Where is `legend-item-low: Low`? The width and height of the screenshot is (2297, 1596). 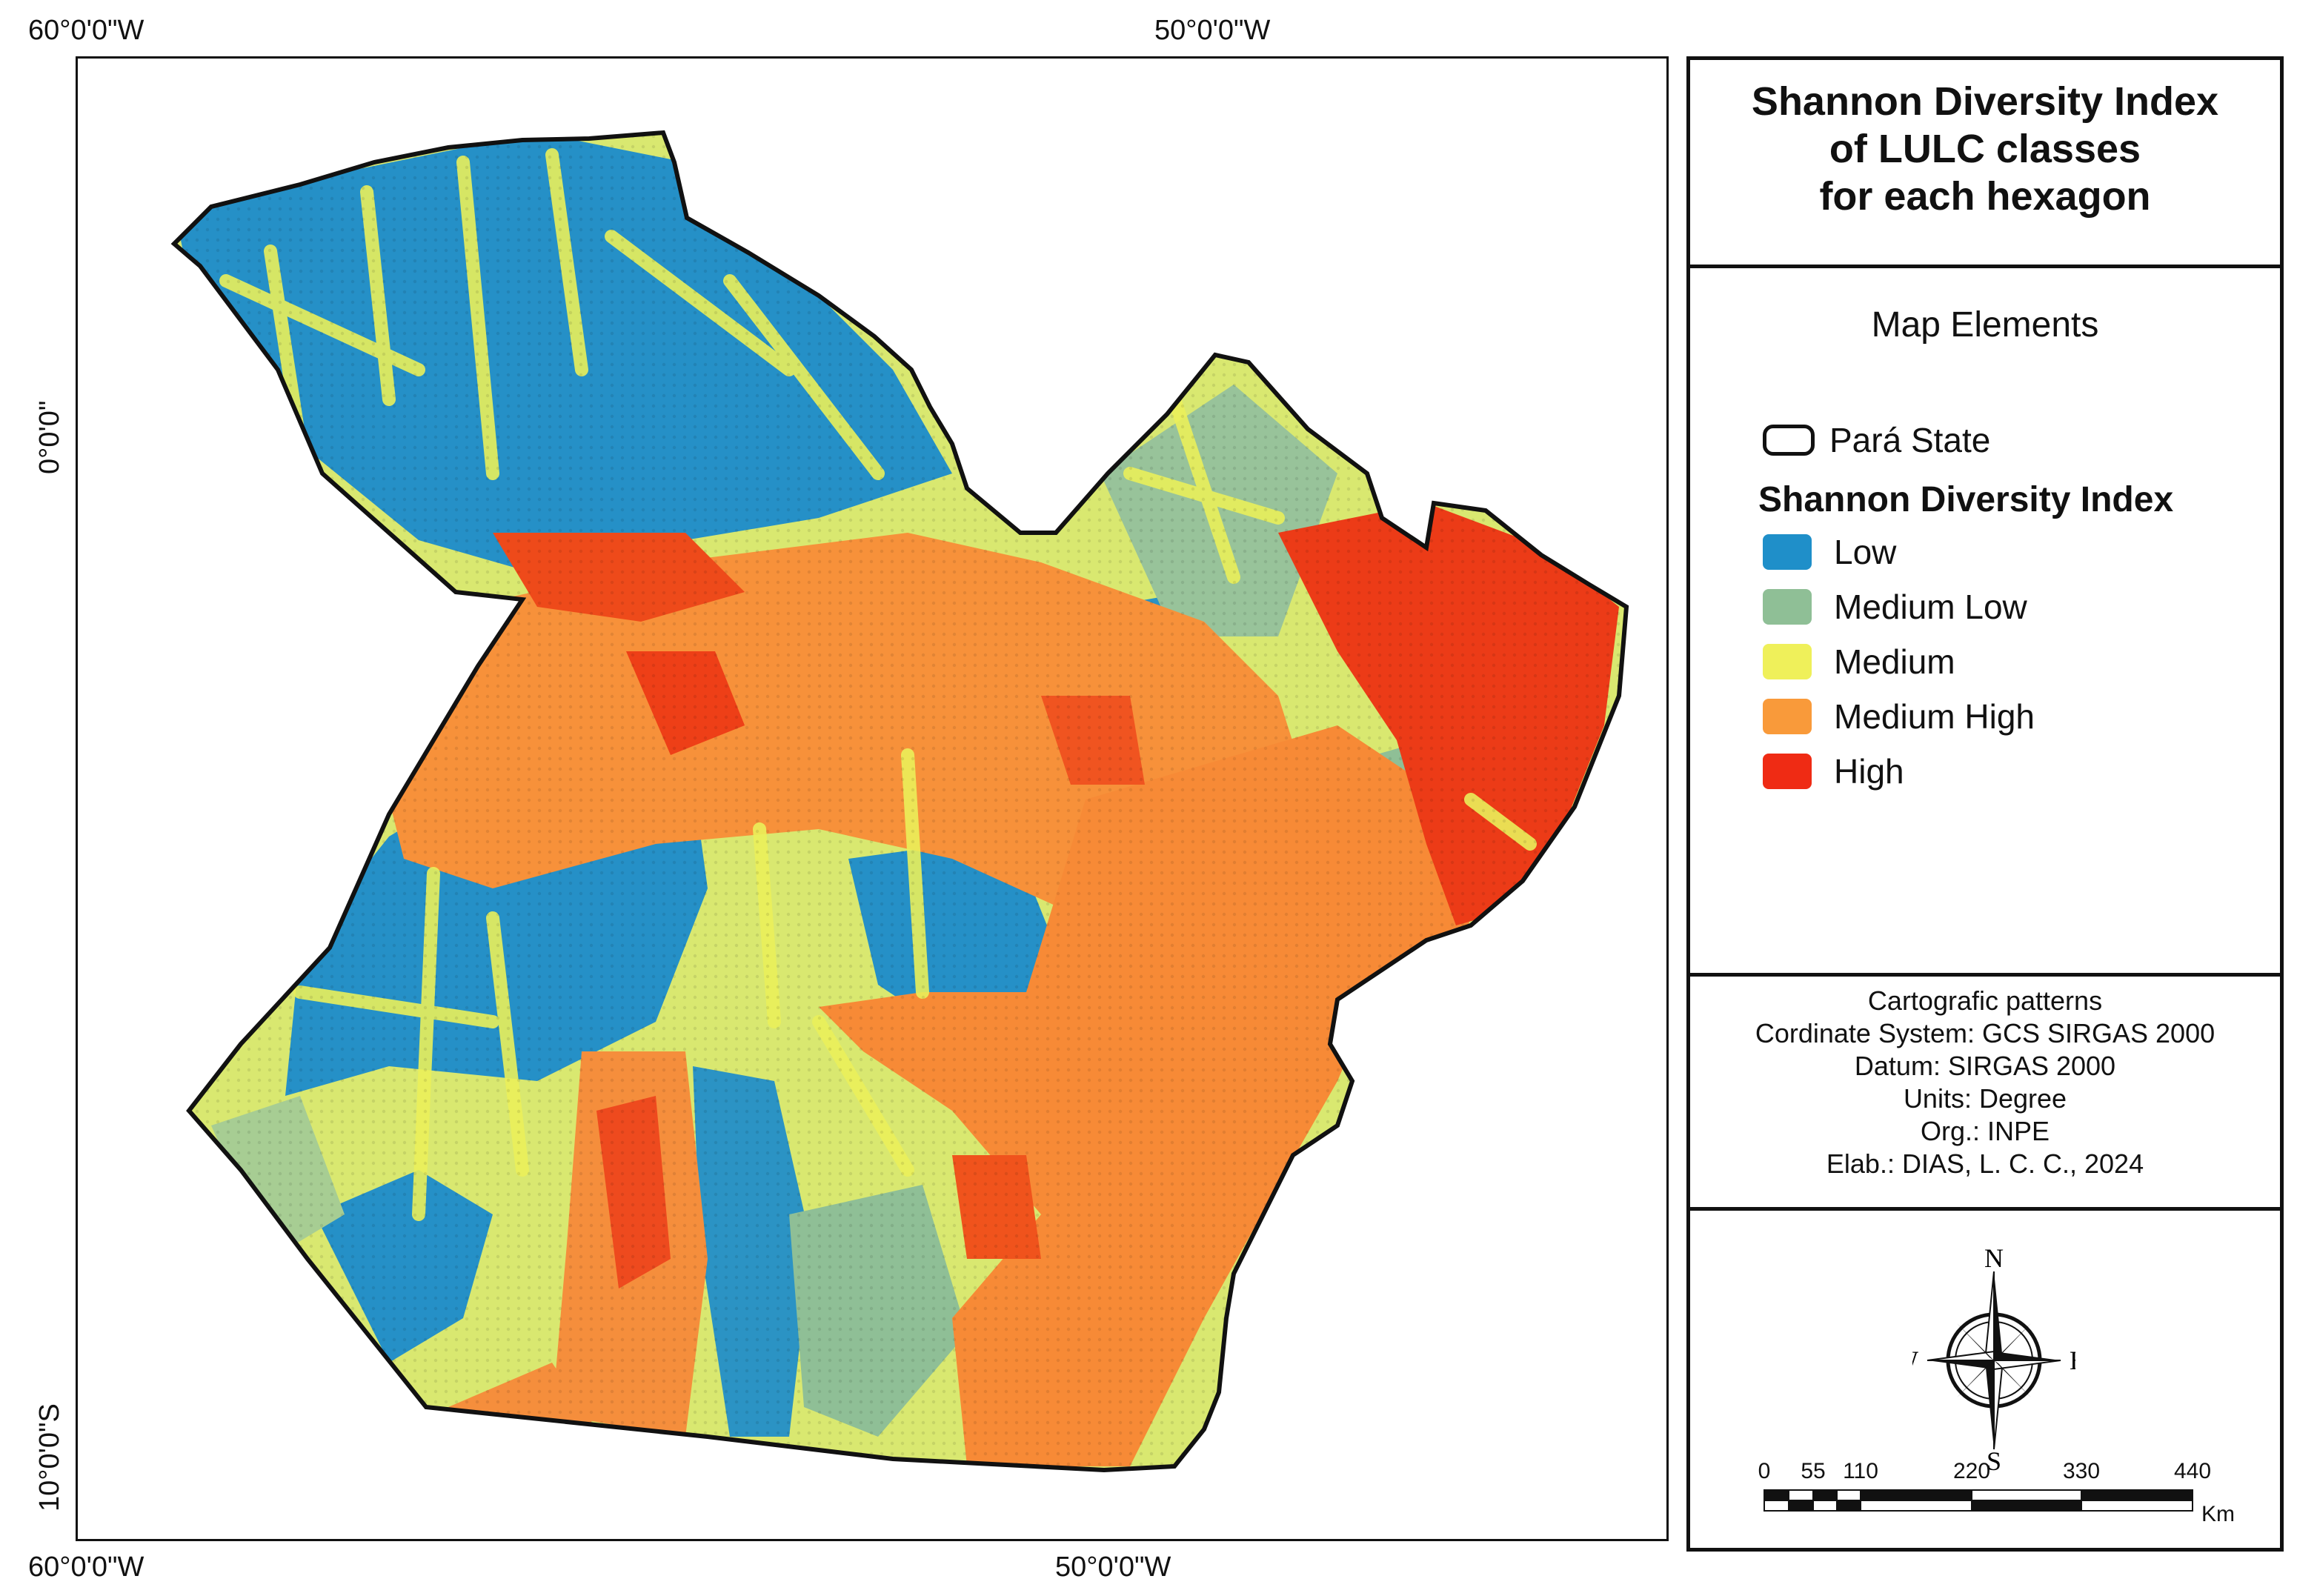 legend-item-low: Low is located at coordinates (1829, 552).